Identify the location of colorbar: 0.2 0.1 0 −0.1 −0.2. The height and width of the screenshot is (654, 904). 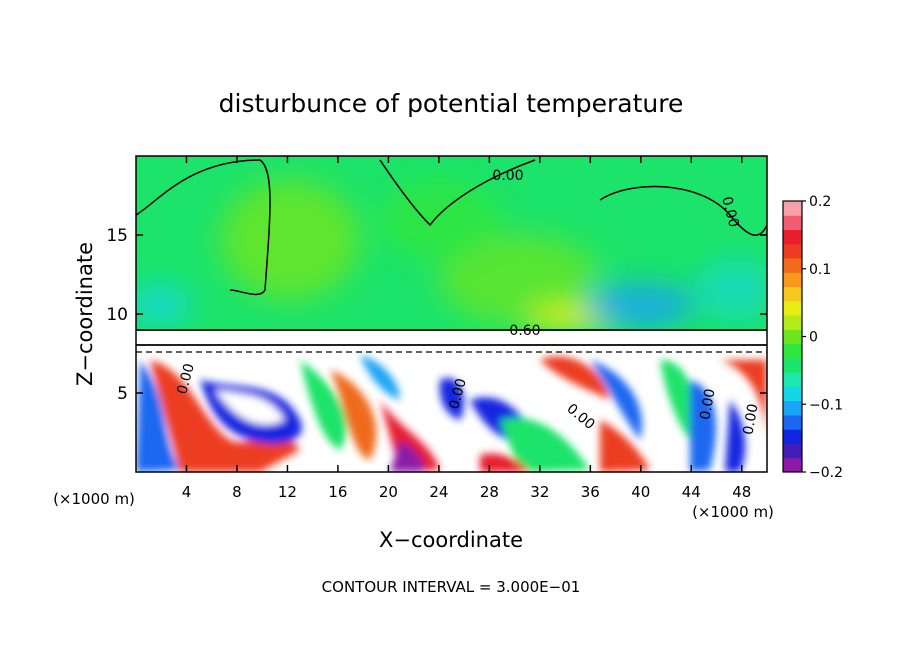
(812, 337).